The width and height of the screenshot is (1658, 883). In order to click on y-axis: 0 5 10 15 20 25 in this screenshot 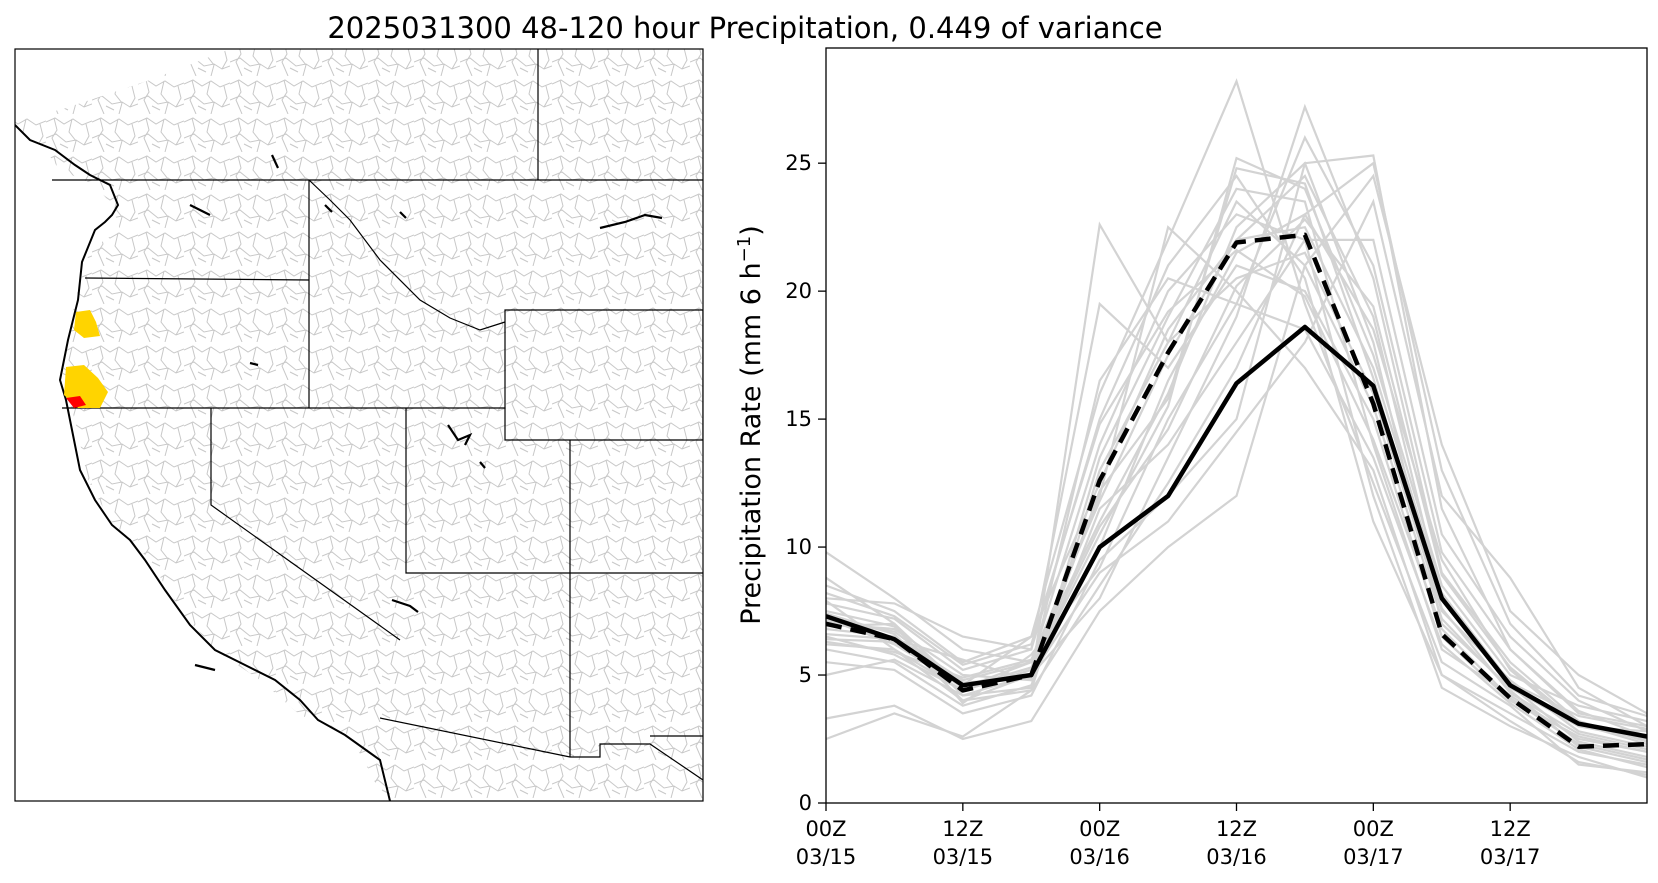, I will do `click(805, 483)`.